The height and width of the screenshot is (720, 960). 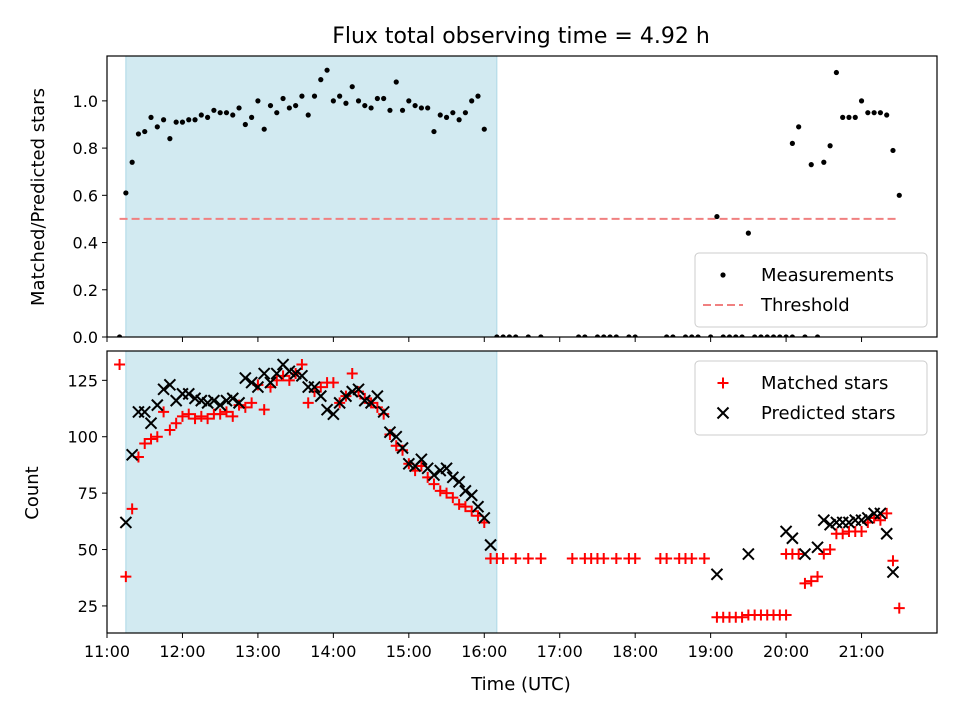 What do you see at coordinates (711, 651) in the screenshot?
I see `x-tick-label: 19:00` at bounding box center [711, 651].